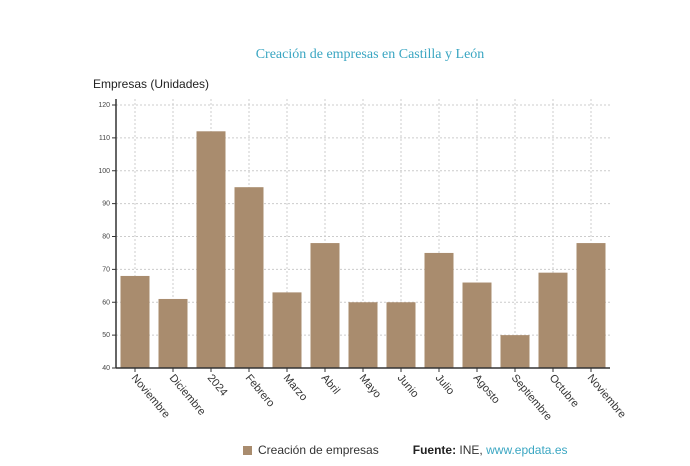 This screenshot has width=690, height=466. Describe the element at coordinates (527, 450) in the screenshot. I see `source-link: www.epdata.es` at that location.